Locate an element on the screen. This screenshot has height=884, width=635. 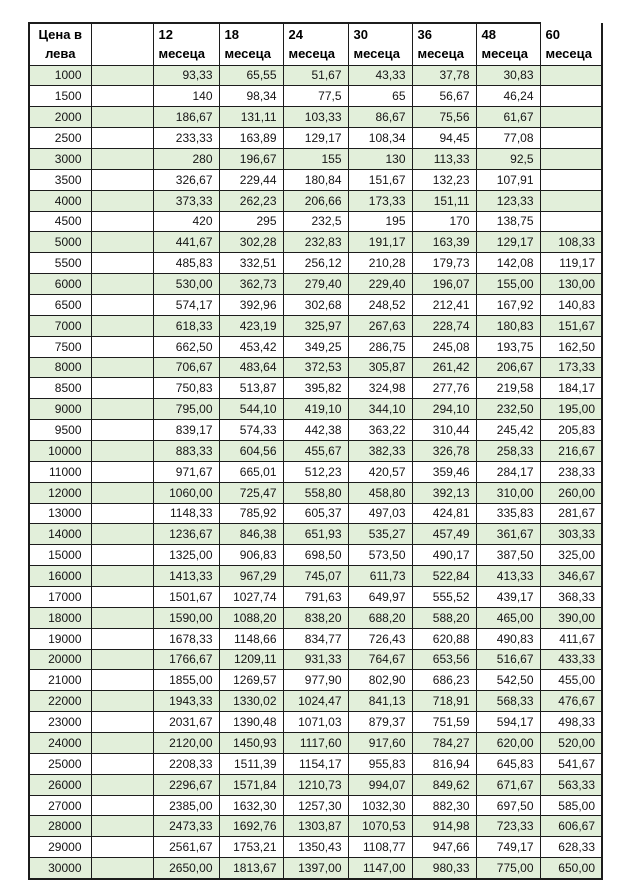
payment-cell: 1024,47 is located at coordinates (315, 701).